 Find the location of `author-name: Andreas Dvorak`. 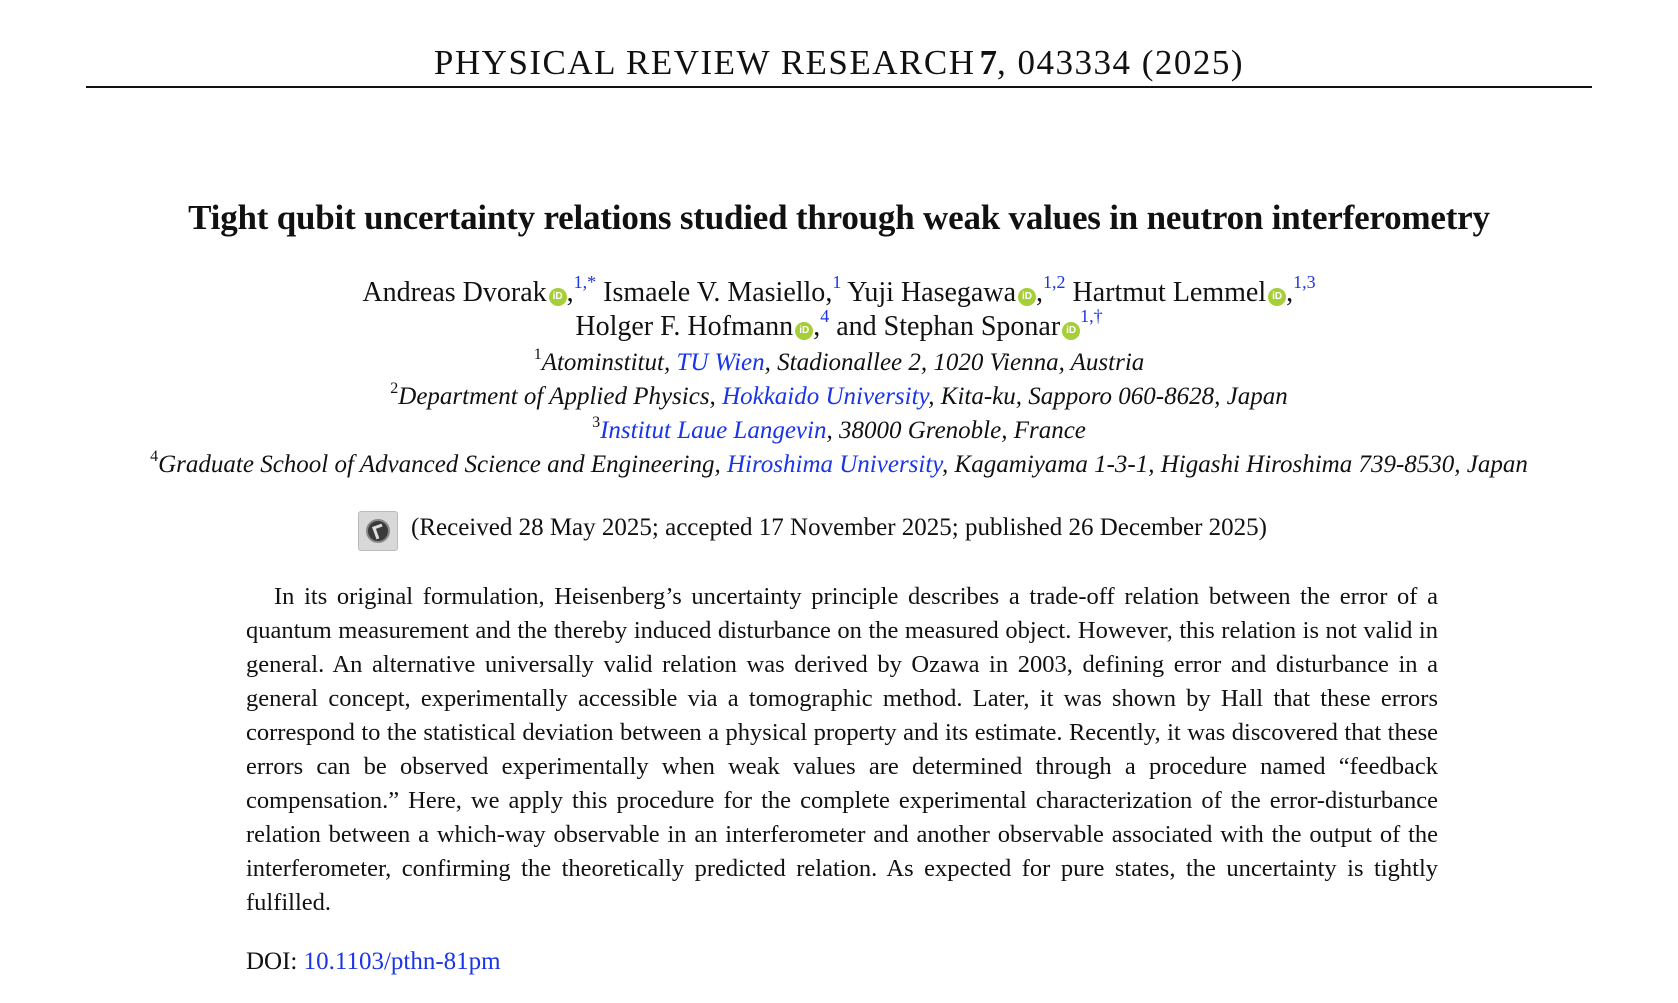

author-name: Andreas Dvorak is located at coordinates (454, 292).